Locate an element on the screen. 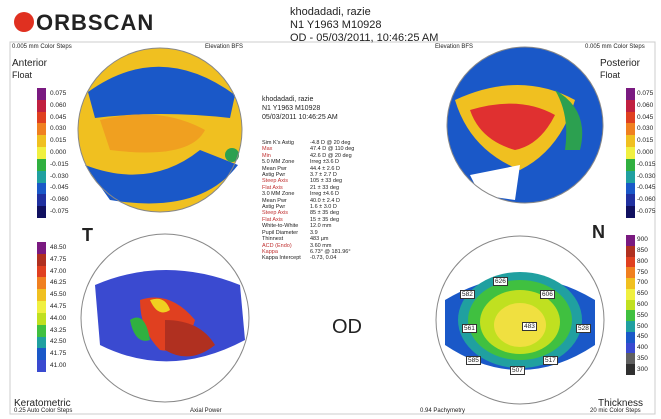 The width and height of the screenshot is (661, 419). map-mode: 0.94 Pachymetry is located at coordinates (443, 411).